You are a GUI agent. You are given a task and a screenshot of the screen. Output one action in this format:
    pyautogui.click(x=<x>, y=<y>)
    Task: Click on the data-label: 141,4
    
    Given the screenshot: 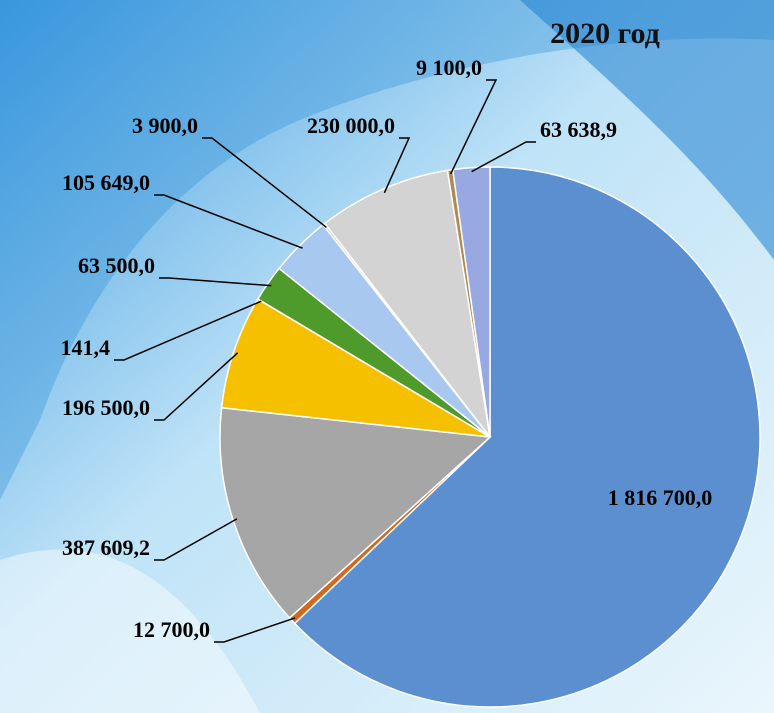 What is the action you would take?
    pyautogui.click(x=86, y=347)
    